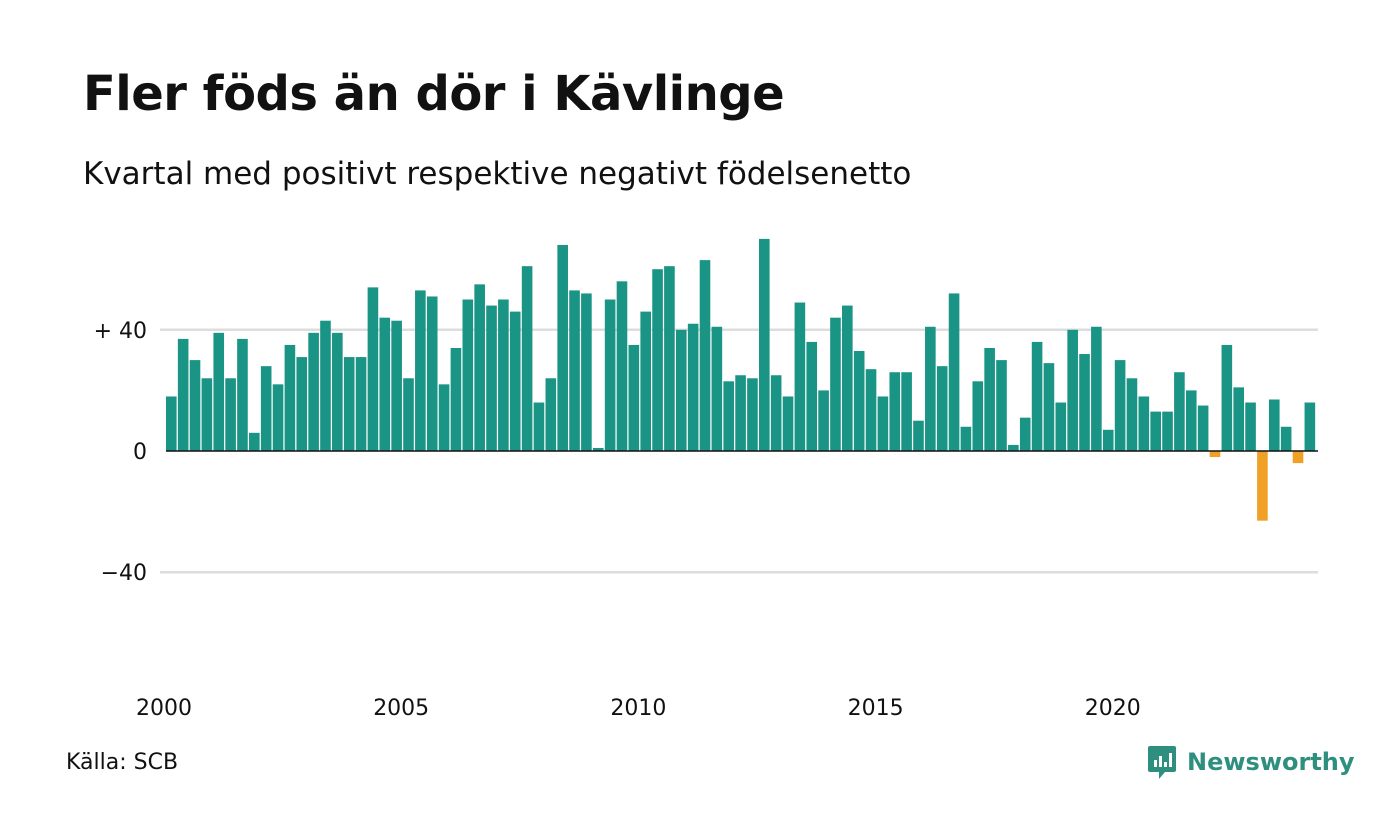 The height and width of the screenshot is (840, 1400). What do you see at coordinates (1113, 708) in the screenshot?
I see `x-tick-label: 2020` at bounding box center [1113, 708].